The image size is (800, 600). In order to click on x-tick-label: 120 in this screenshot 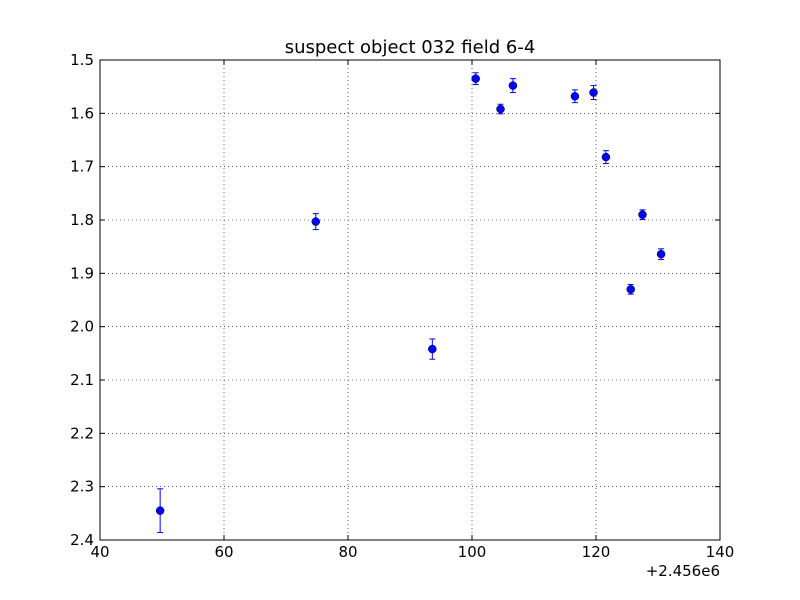, I will do `click(596, 552)`.